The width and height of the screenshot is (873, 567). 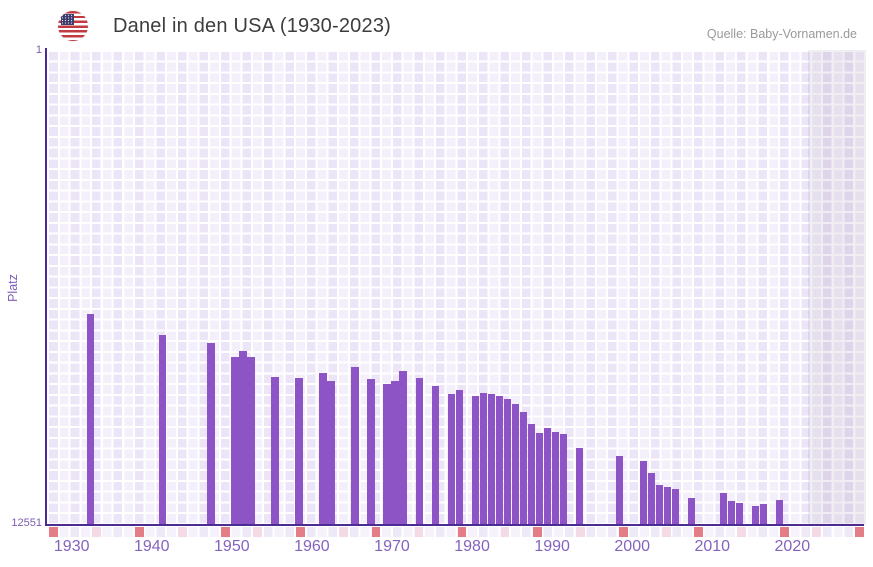 What do you see at coordinates (403, 447) in the screenshot?
I see `bar-1971` at bounding box center [403, 447].